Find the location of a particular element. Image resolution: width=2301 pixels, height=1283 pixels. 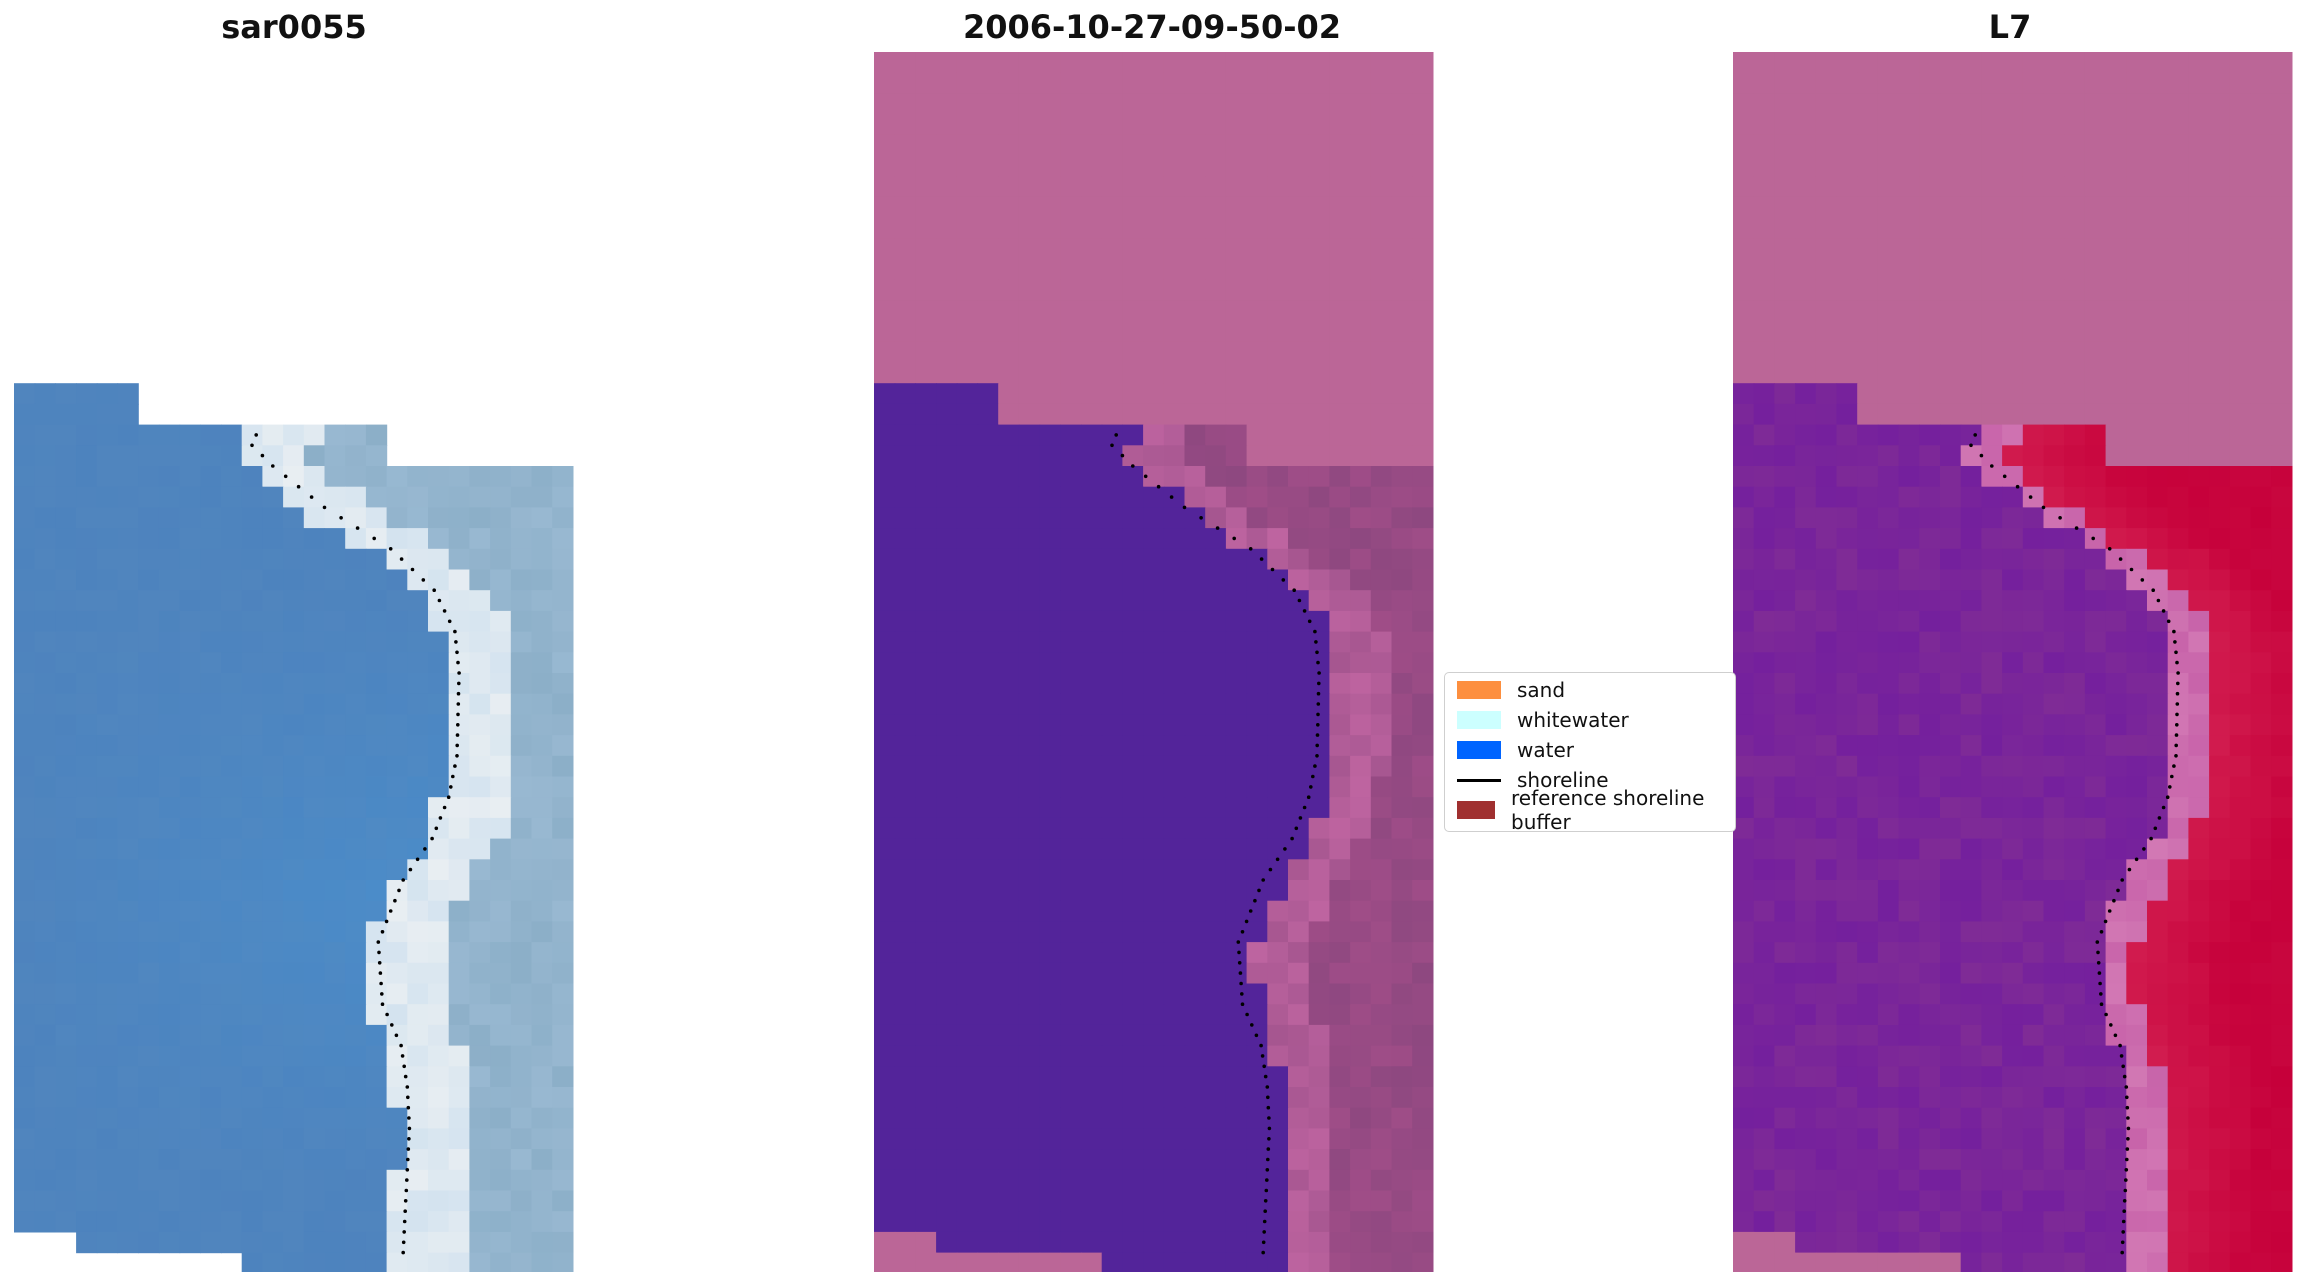

legend-label-whitewater: whitewater is located at coordinates (1573, 720).